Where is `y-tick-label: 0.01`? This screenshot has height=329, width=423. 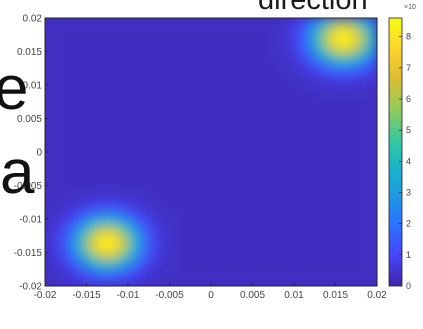 y-tick-label: 0.01 is located at coordinates (33, 86).